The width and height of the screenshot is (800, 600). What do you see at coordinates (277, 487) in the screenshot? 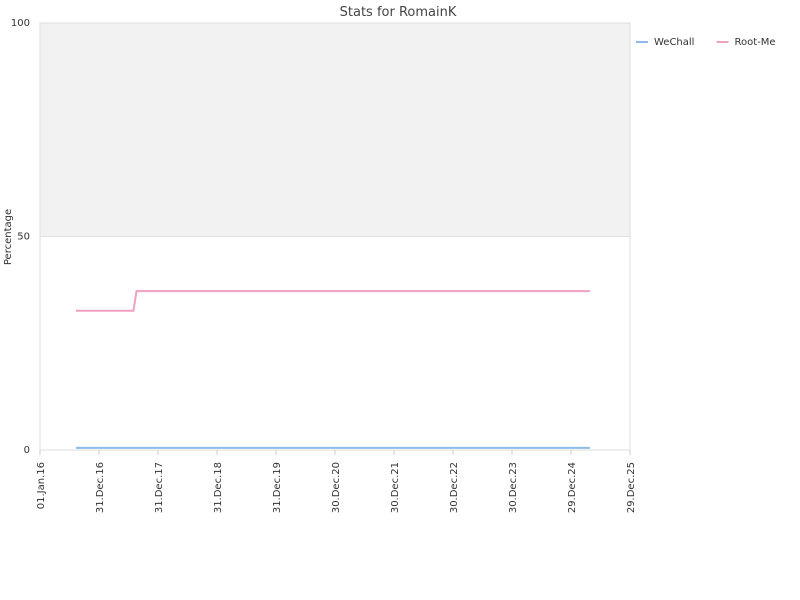
I see `x-tick-label: 31.Dec.19` at bounding box center [277, 487].